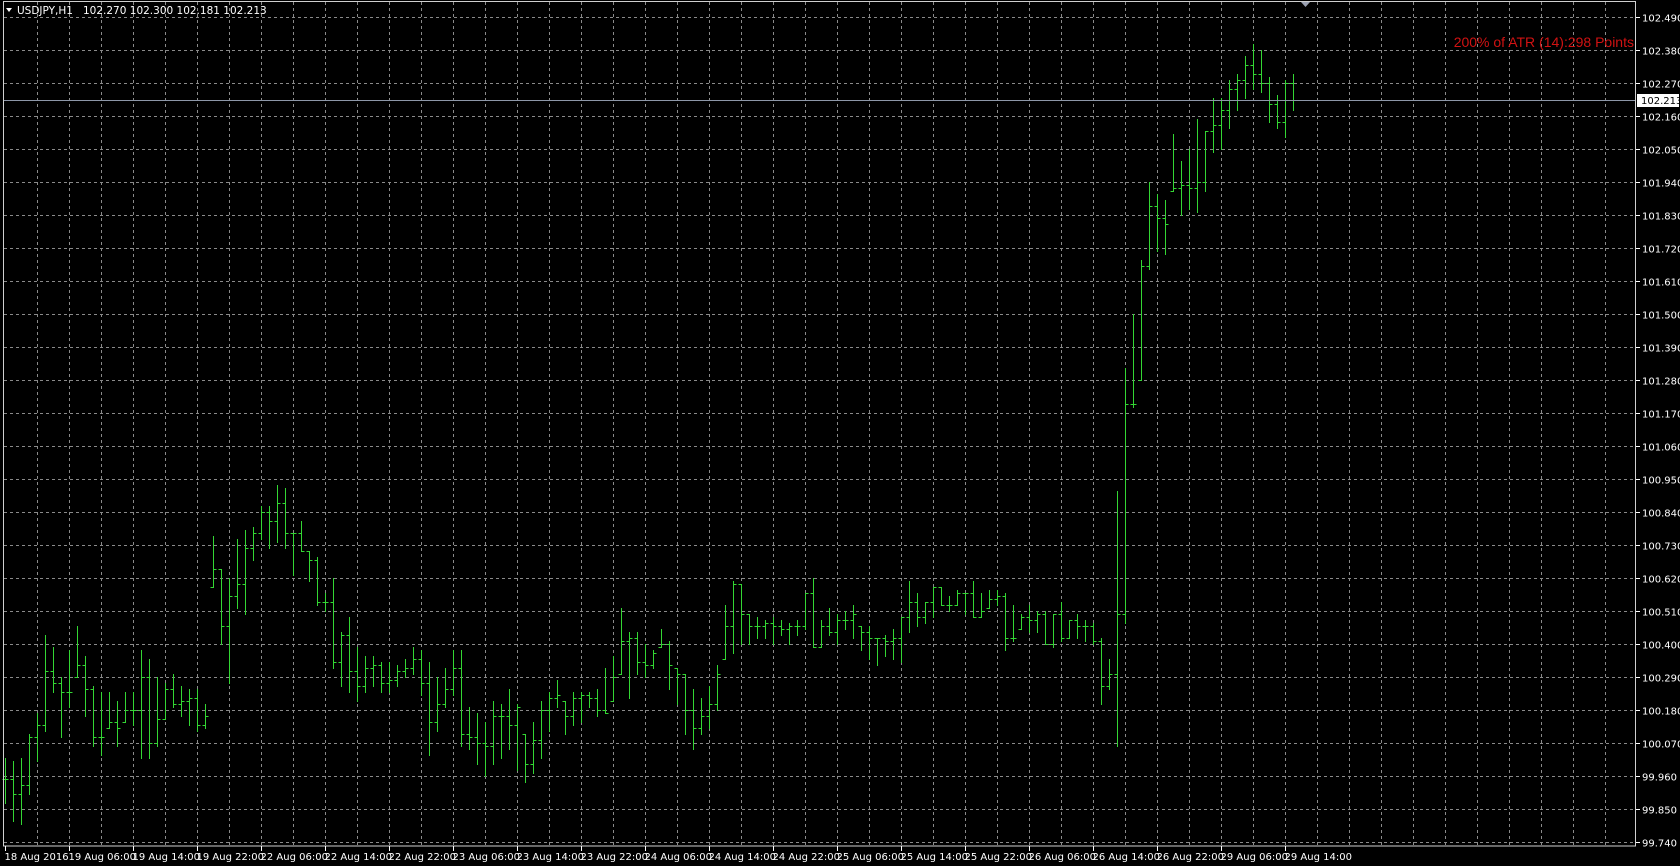 The image size is (1680, 866). Describe the element at coordinates (9, 10) in the screenshot. I see `triangle-down-icon` at that location.